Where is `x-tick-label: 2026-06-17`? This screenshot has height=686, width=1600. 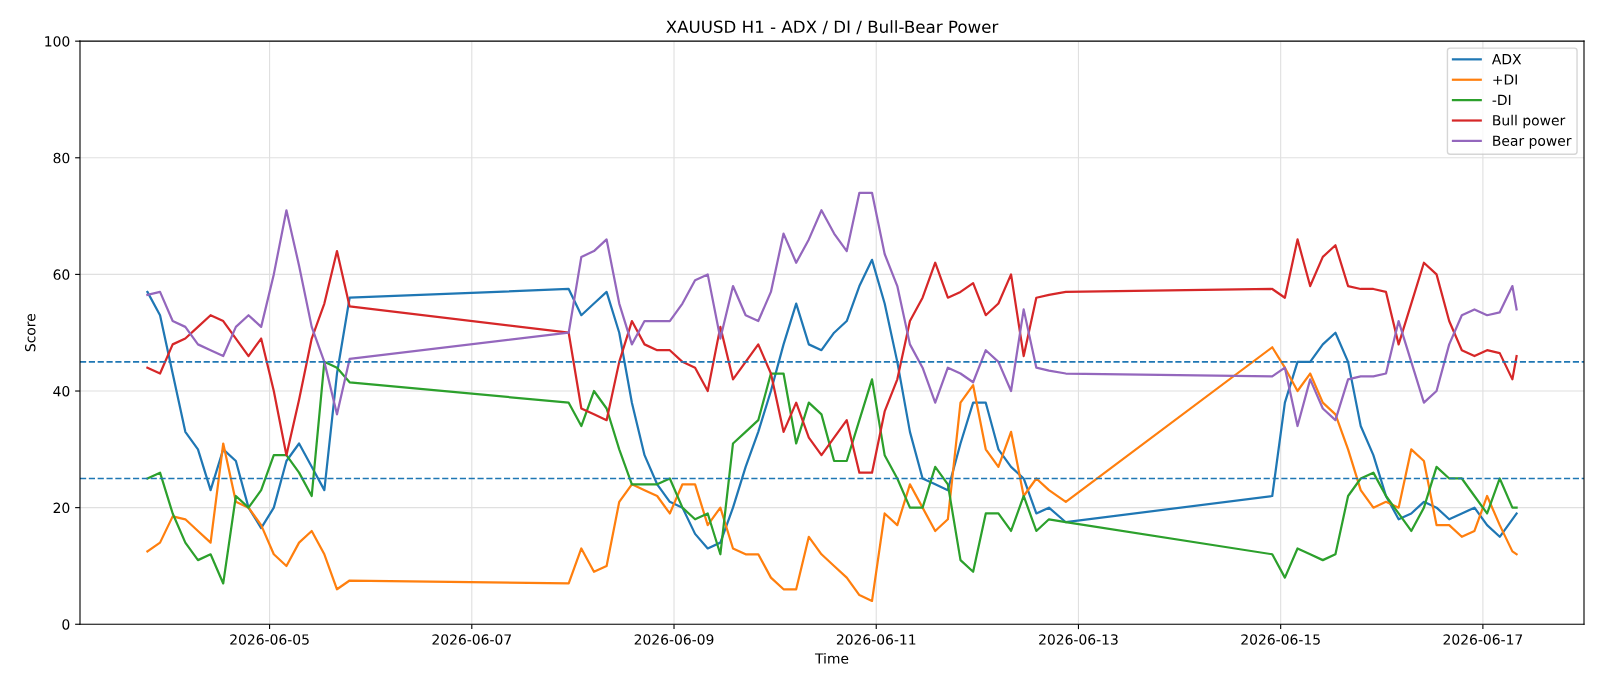
x-tick-label: 2026-06-17 is located at coordinates (1483, 639).